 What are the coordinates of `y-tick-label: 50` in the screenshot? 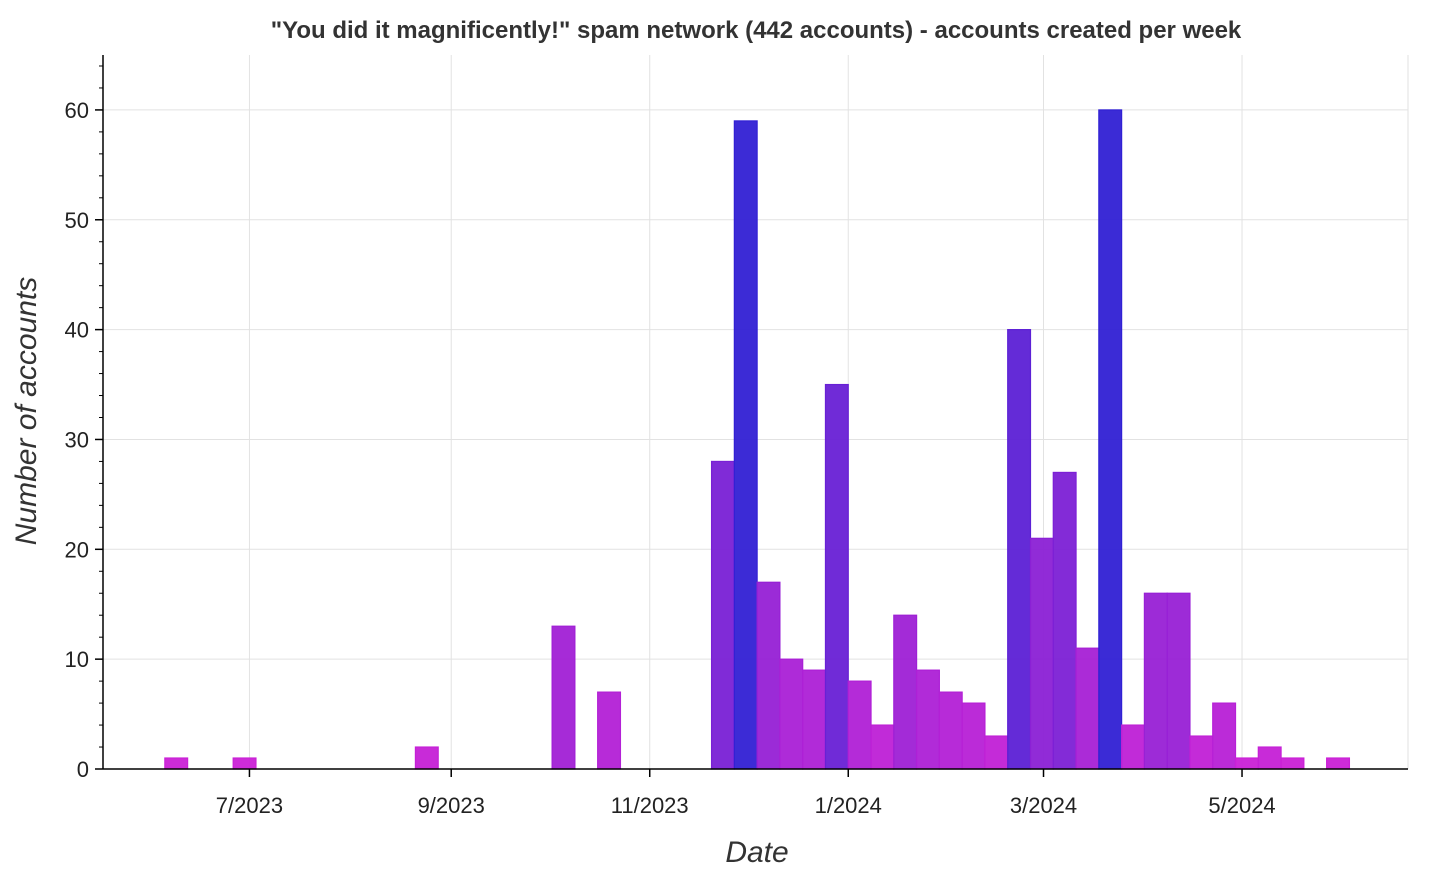 It's located at (77, 220).